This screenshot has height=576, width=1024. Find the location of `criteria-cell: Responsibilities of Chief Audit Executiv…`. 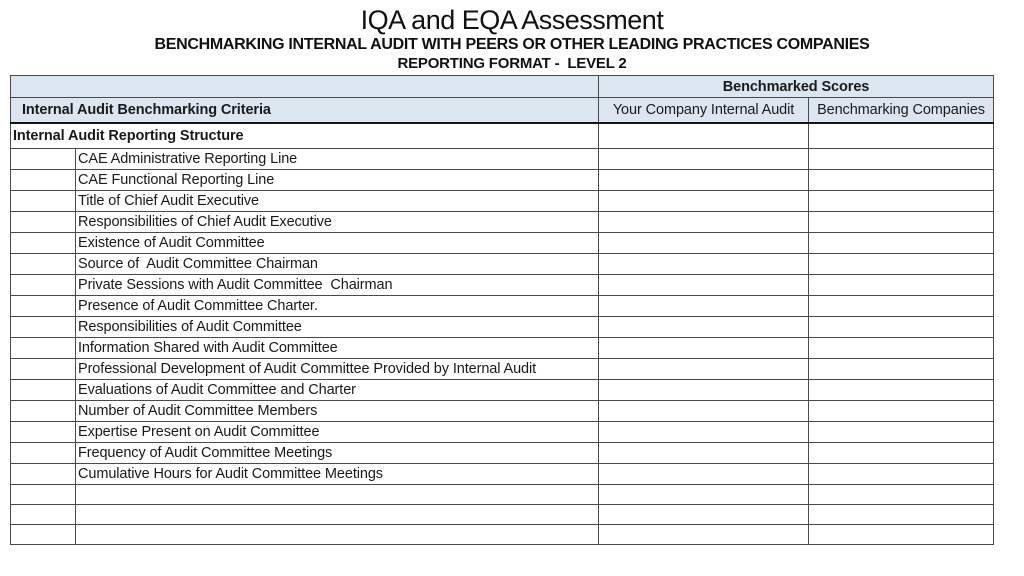

criteria-cell: Responsibilities of Chief Audit Executiv… is located at coordinates (337, 222).